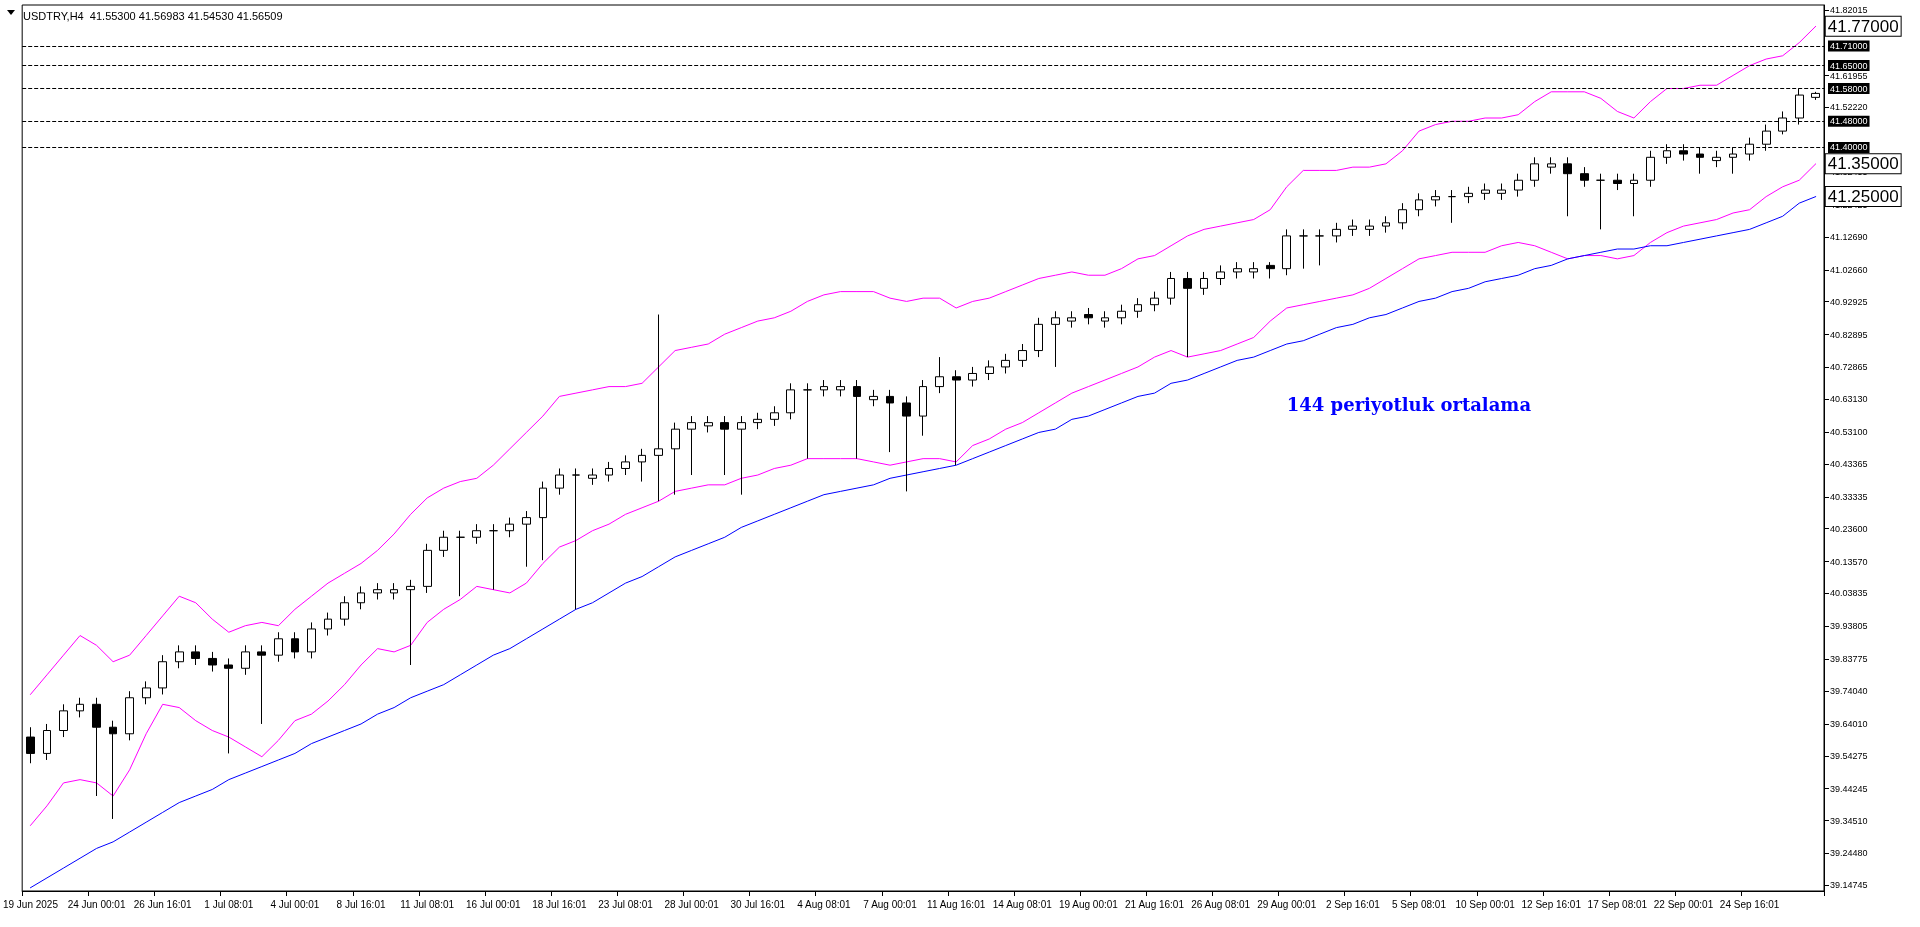 The width and height of the screenshot is (1920, 927). I want to click on x-tick-label: 11 Jul 08:01, so click(427, 904).